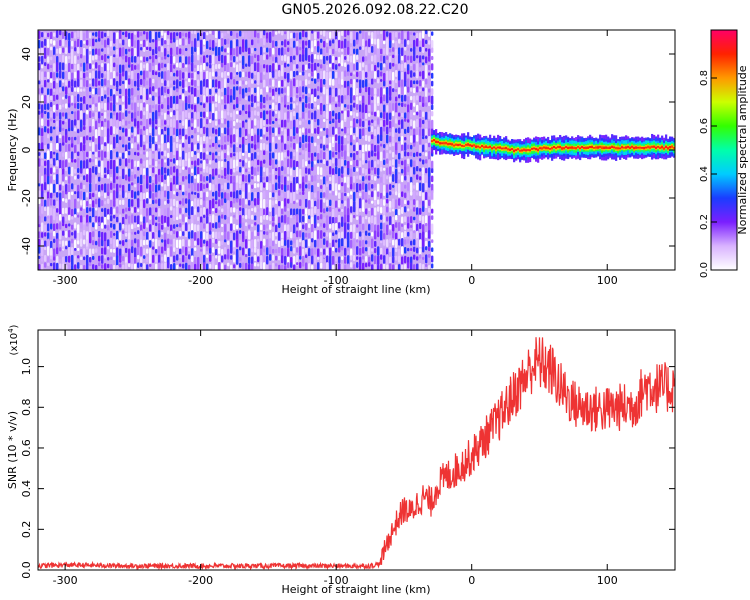 Image resolution: width=750 pixels, height=600 pixels. Describe the element at coordinates (704, 126) in the screenshot. I see `colorbar-tick-label: 0.6` at that location.